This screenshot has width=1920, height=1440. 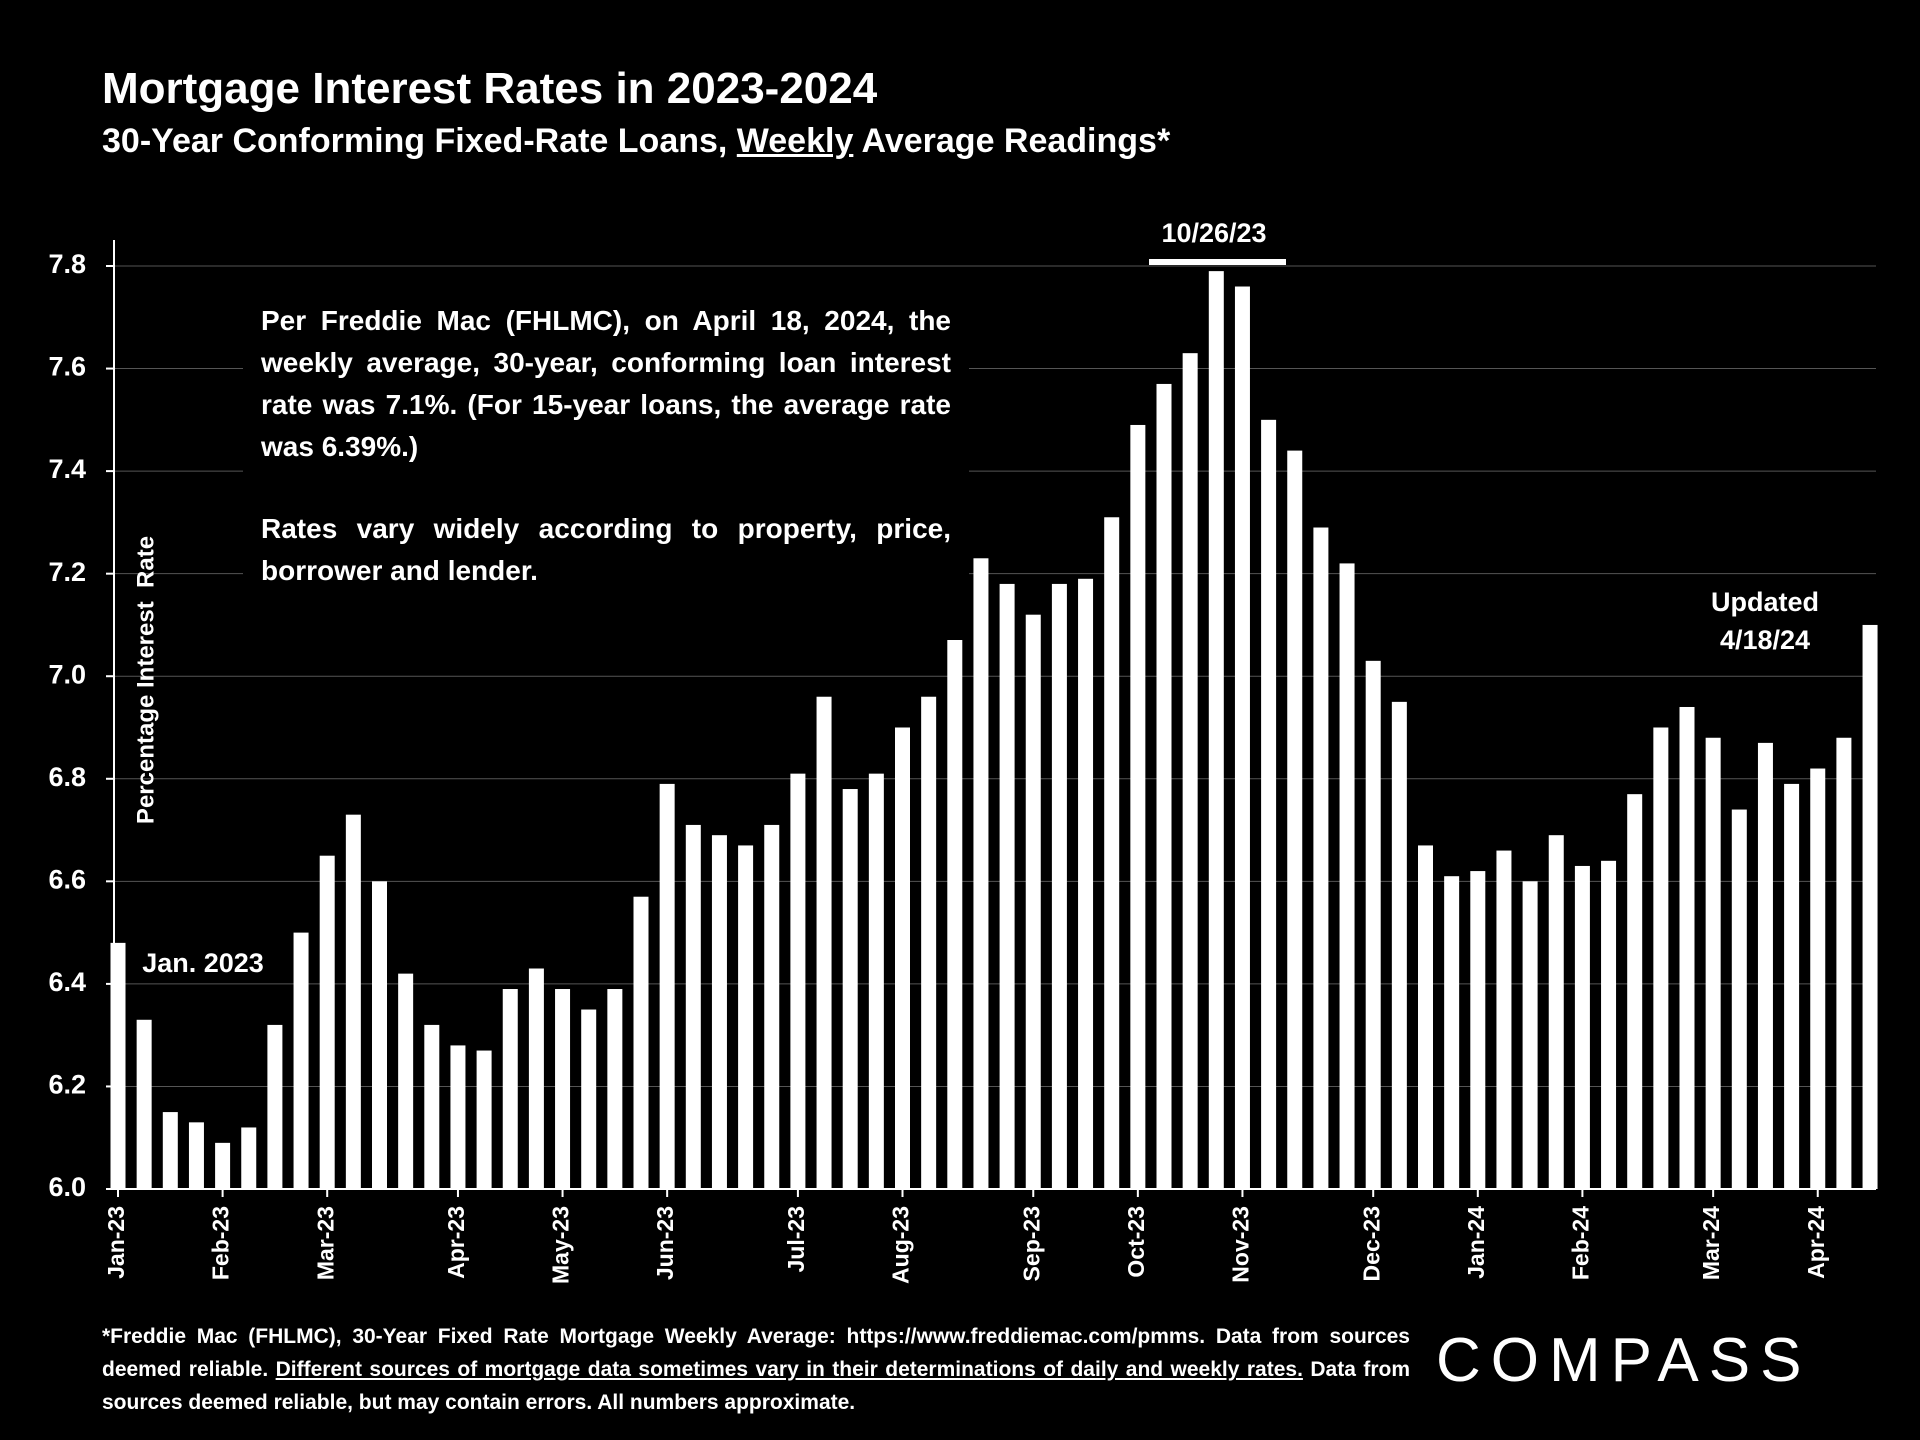 I want to click on x-tick-label: Mar-24, so click(x=1711, y=1243).